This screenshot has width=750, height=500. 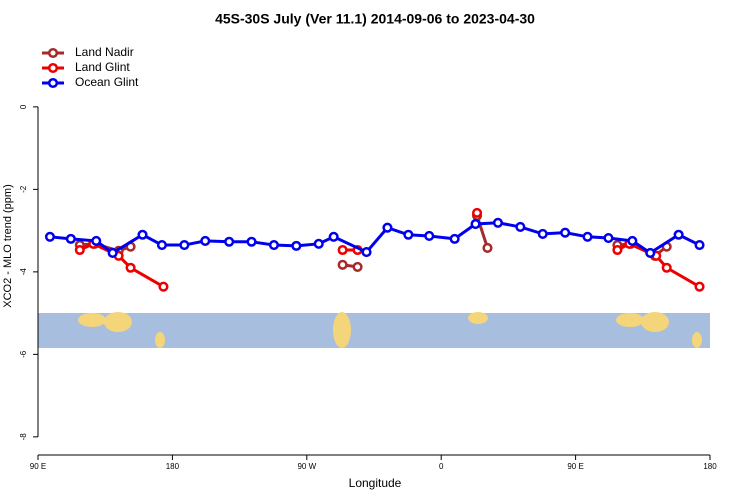 What do you see at coordinates (107, 82) in the screenshot?
I see `legend-label: Ocean Glint` at bounding box center [107, 82].